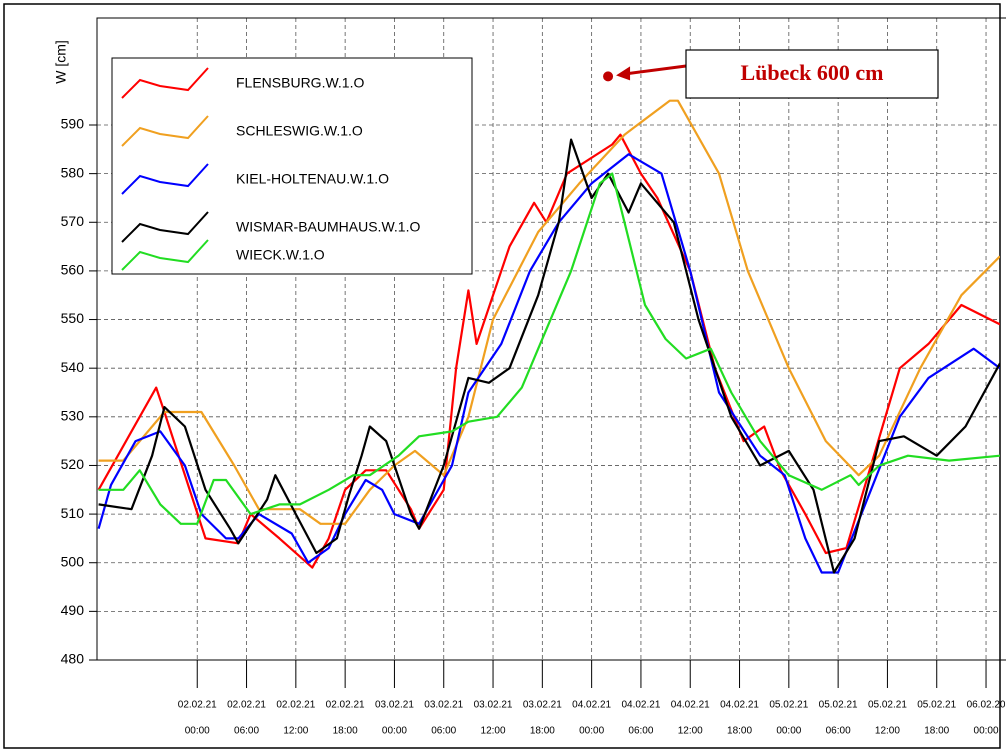  I want to click on annotation-box, so click(812, 74).